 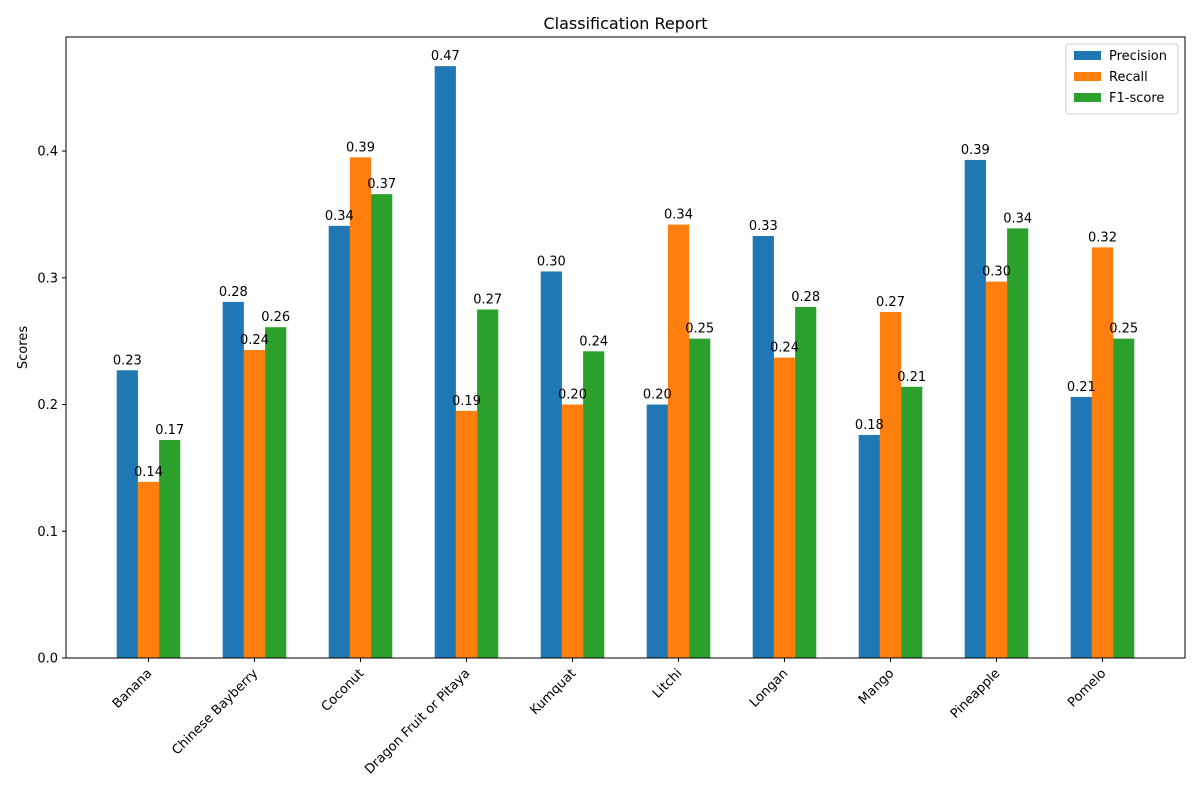 I want to click on legend-label: Recall, so click(x=1128, y=77).